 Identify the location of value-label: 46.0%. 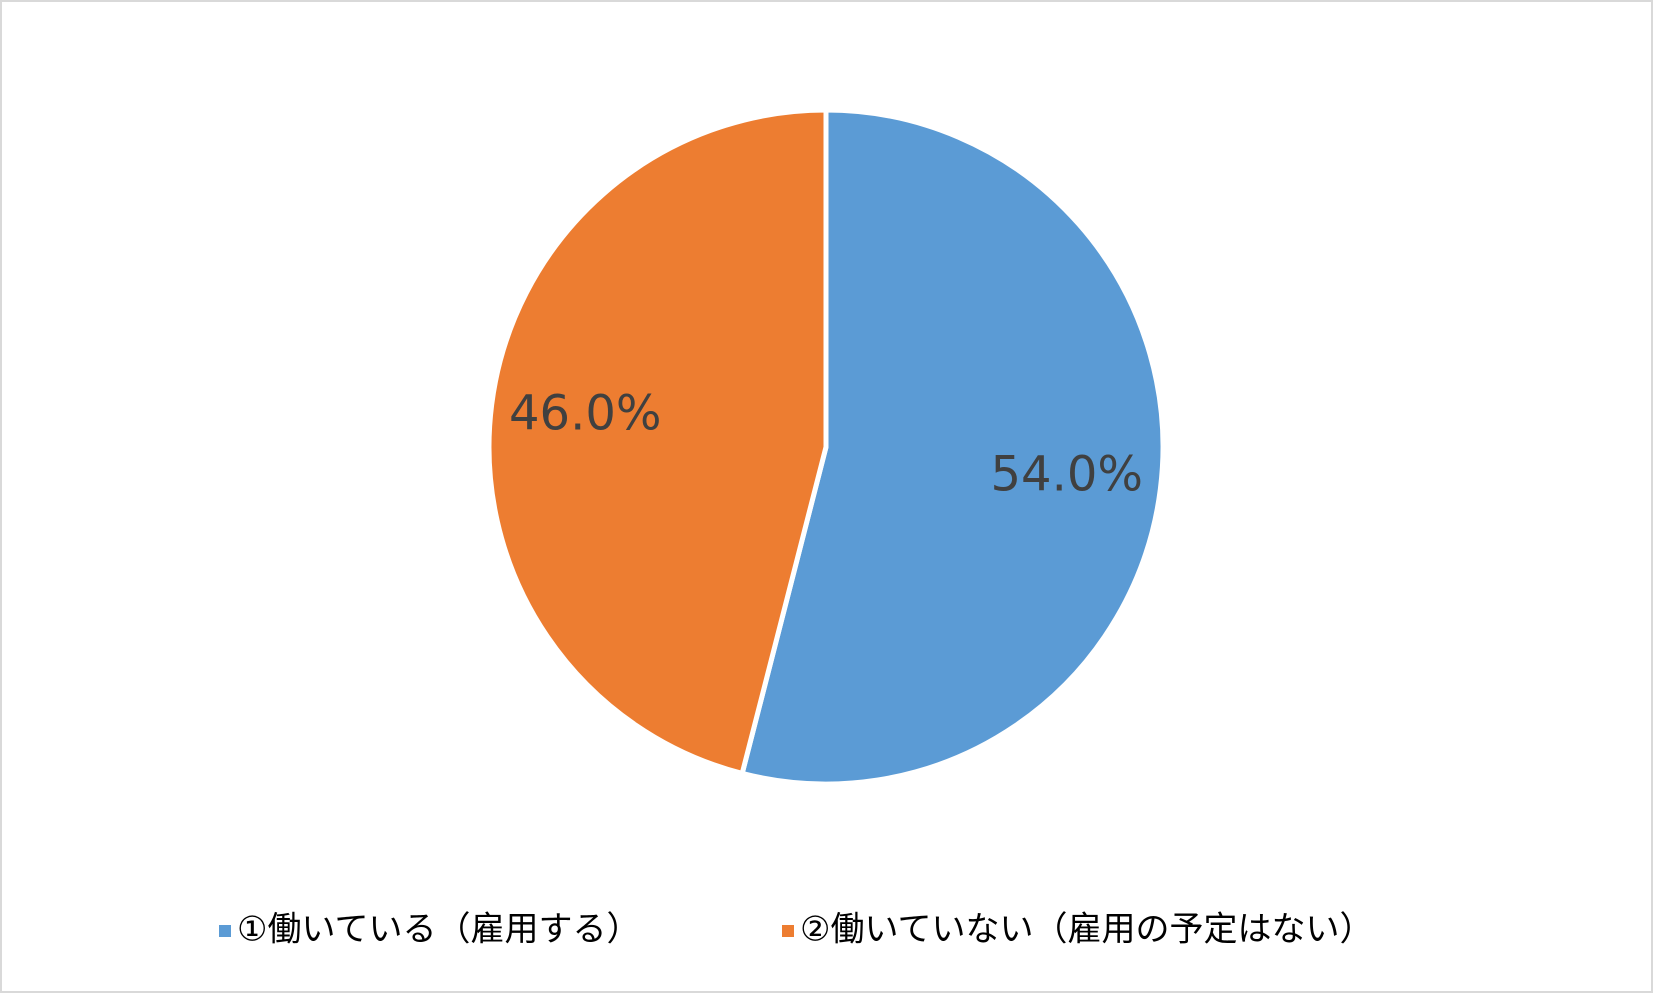
(585, 414).